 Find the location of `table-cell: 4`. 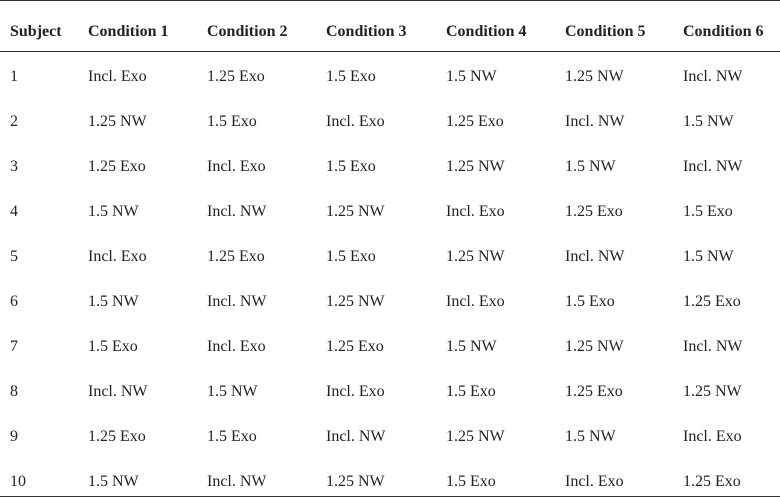

table-cell: 4 is located at coordinates (14, 211).